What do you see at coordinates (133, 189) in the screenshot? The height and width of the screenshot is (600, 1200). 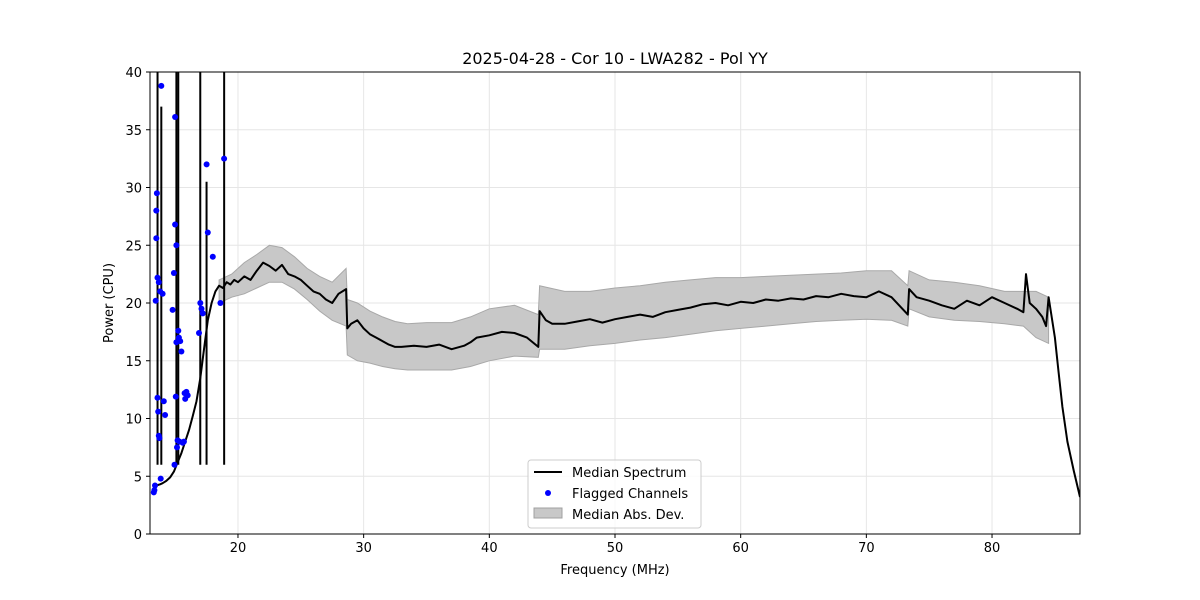 I see `y-tick-label: 30` at bounding box center [133, 189].